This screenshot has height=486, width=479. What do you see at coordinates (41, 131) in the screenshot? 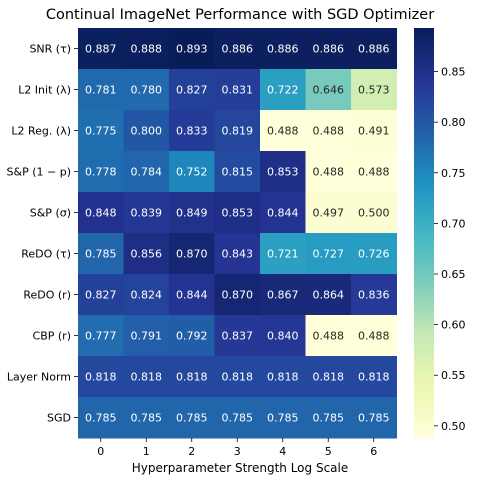
I see `y-tick-label: L2 Reg. (λ)` at bounding box center [41, 131].